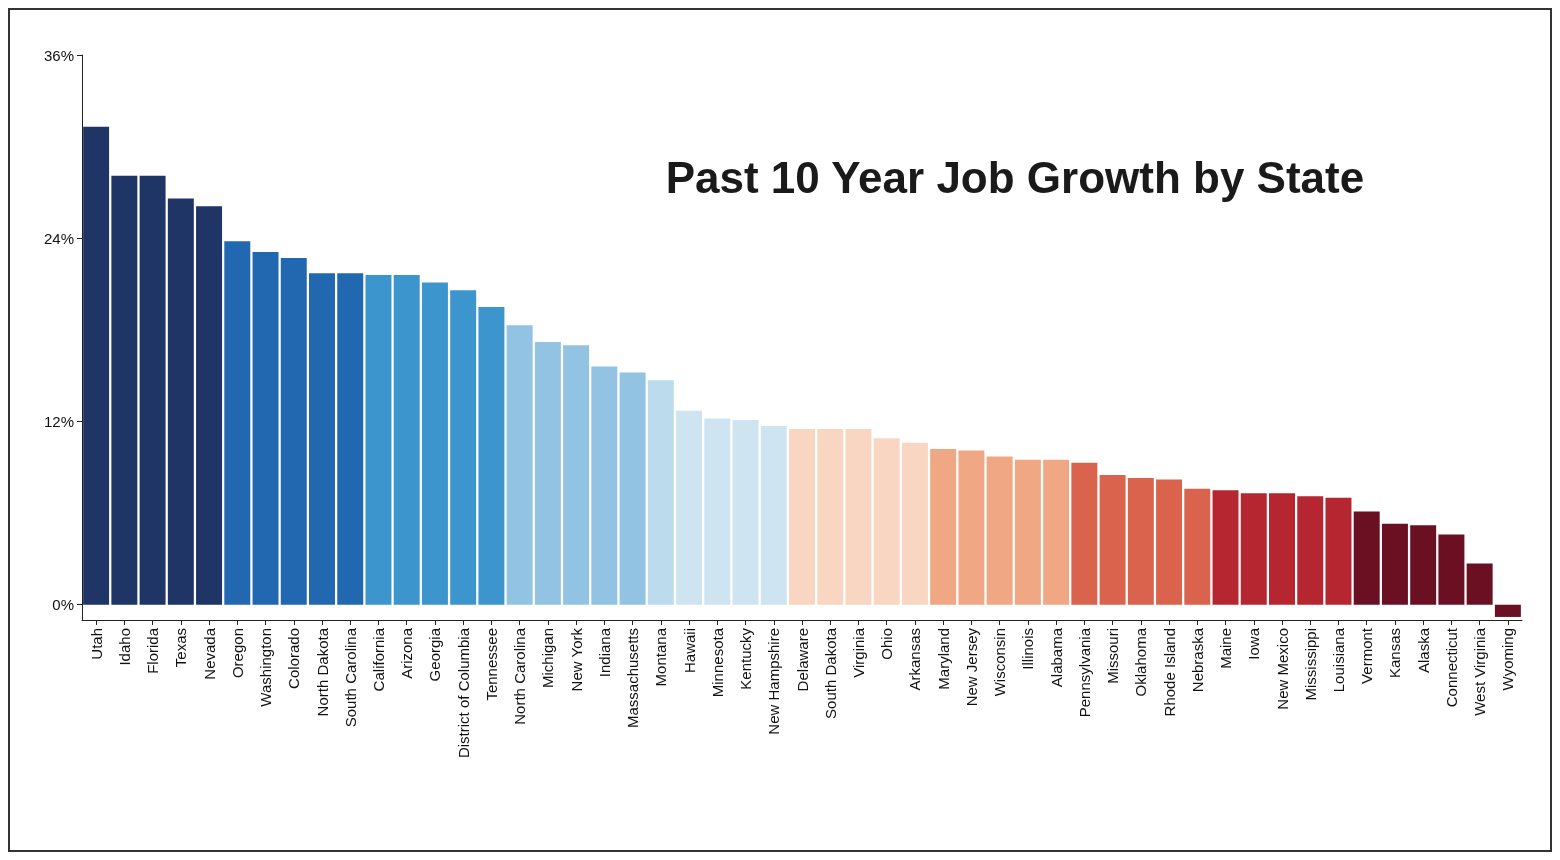 Image resolution: width=1560 pixels, height=860 pixels. What do you see at coordinates (576, 659) in the screenshot?
I see `x-tick-label: New York` at bounding box center [576, 659].